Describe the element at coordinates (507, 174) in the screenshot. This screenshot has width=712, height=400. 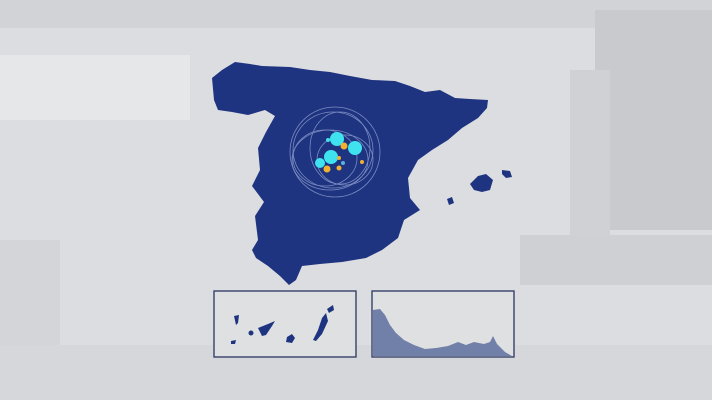
I see `menorca` at that location.